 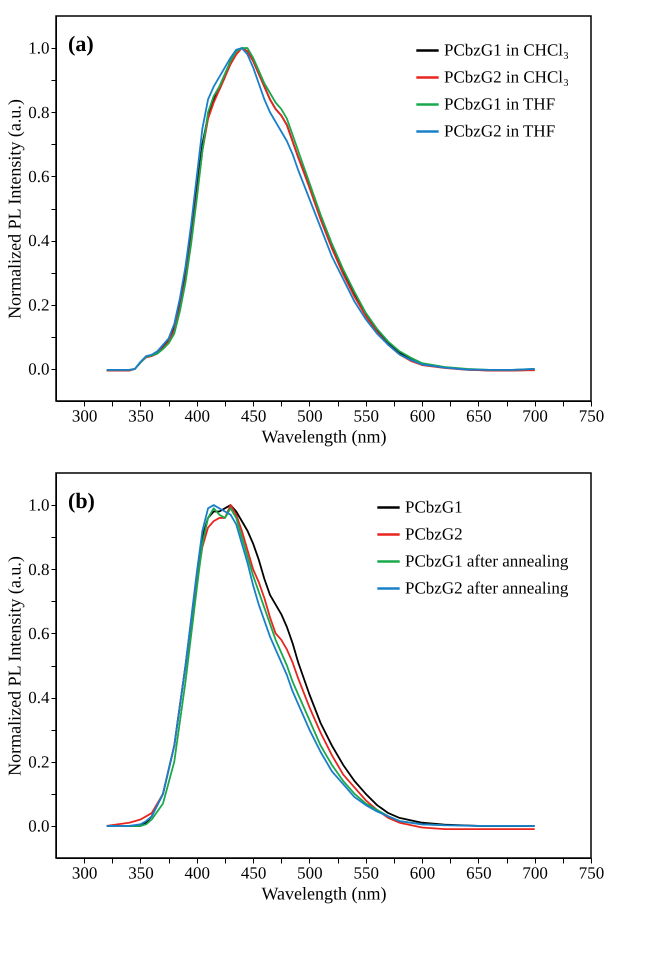 What do you see at coordinates (500, 104) in the screenshot?
I see `legend-label: PCbzG1 in THF` at bounding box center [500, 104].